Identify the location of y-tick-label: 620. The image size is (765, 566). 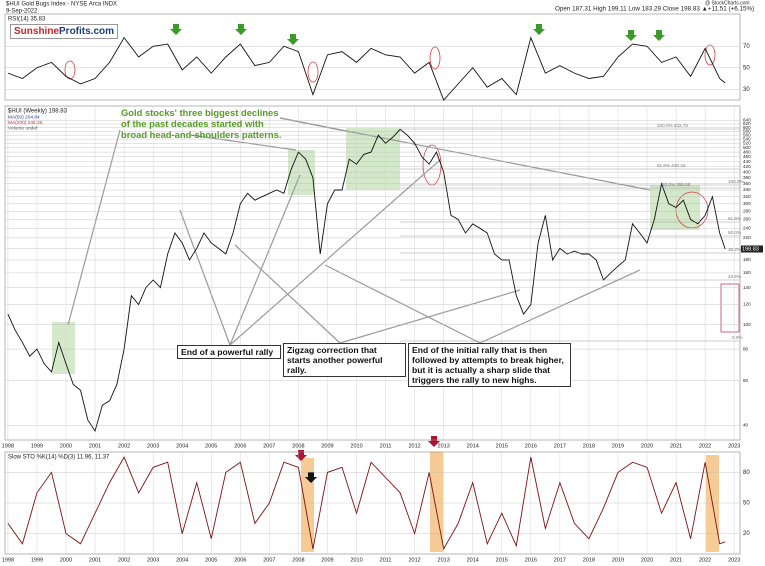
(747, 123).